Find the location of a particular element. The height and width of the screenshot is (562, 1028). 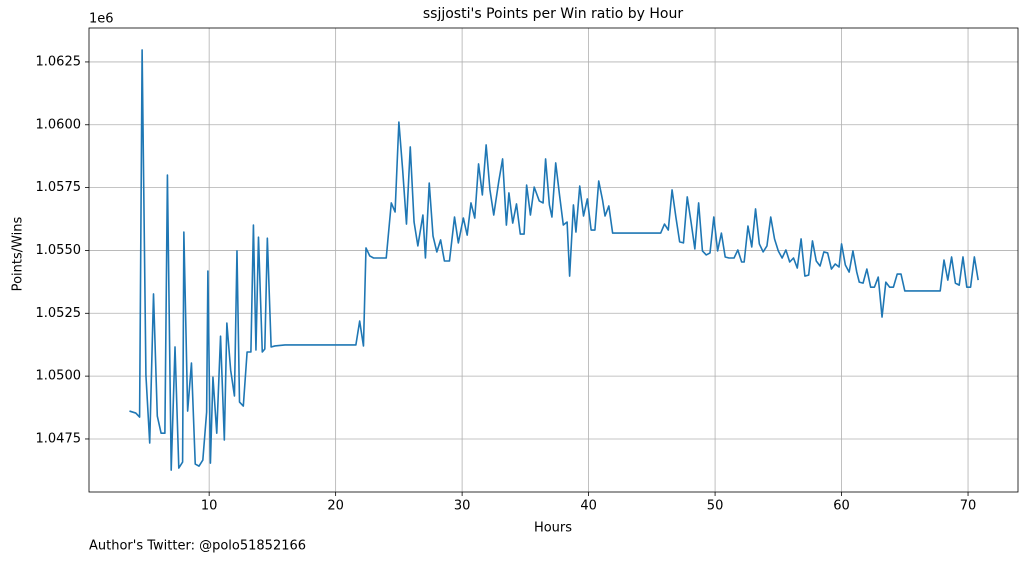

x-tick-label: 60 is located at coordinates (841, 506).